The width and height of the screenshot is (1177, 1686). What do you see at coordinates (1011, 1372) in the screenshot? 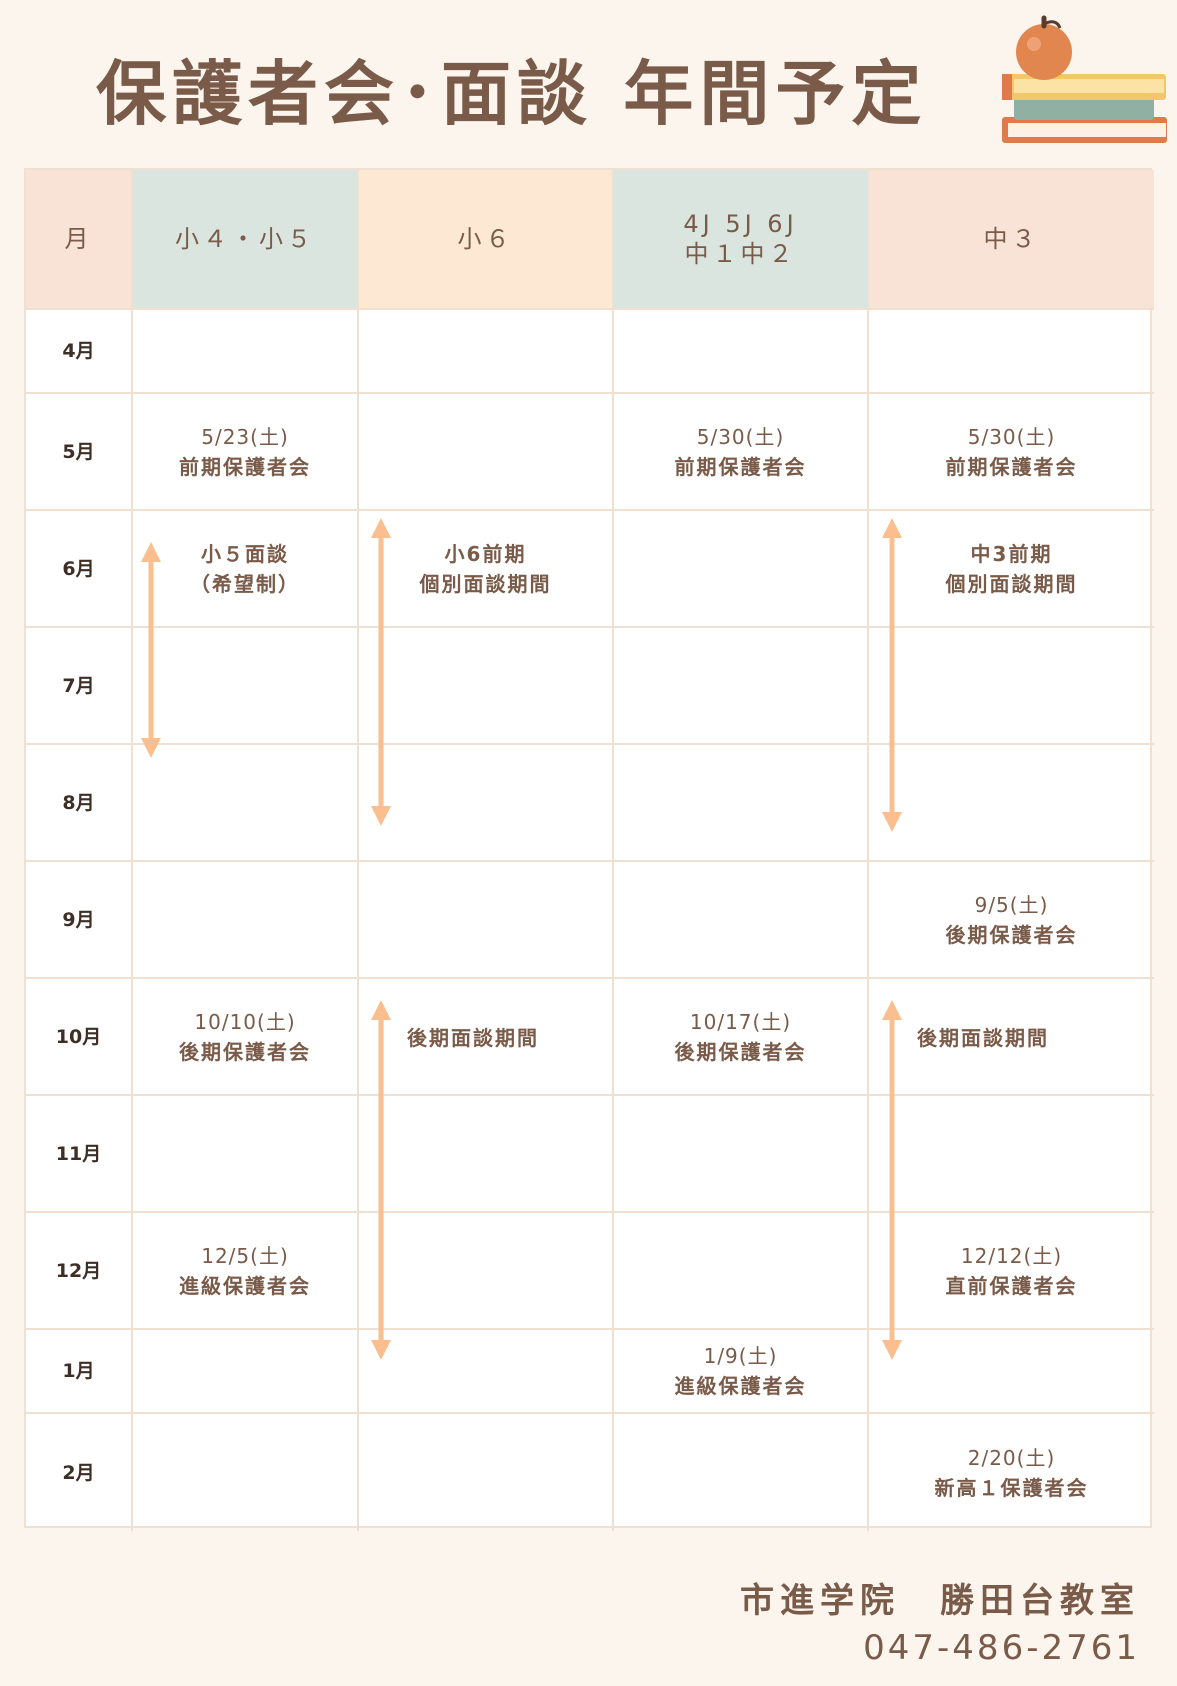
I see `cell-jan-chu3` at bounding box center [1011, 1372].